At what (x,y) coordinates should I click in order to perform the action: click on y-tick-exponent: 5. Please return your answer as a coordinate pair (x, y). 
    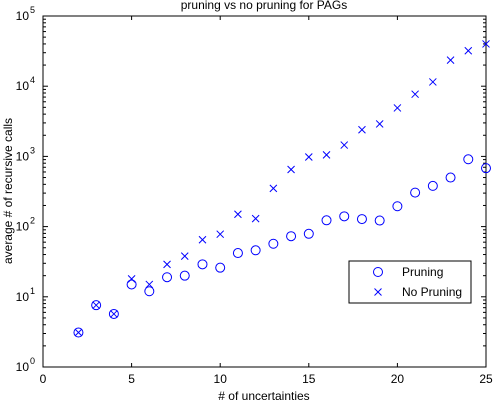
    Looking at the image, I should click on (32, 10).